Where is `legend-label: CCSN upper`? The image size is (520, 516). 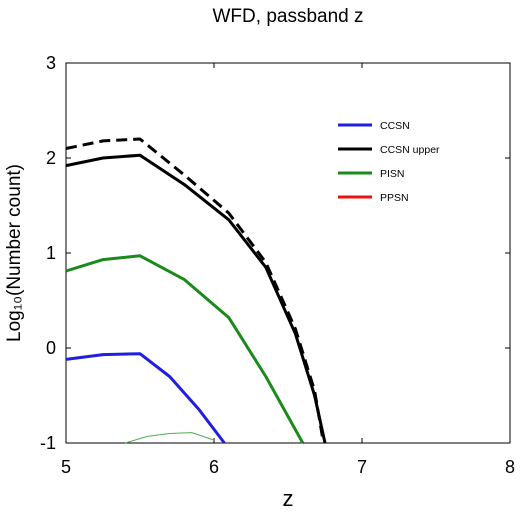
legend-label: CCSN upper is located at coordinates (410, 150).